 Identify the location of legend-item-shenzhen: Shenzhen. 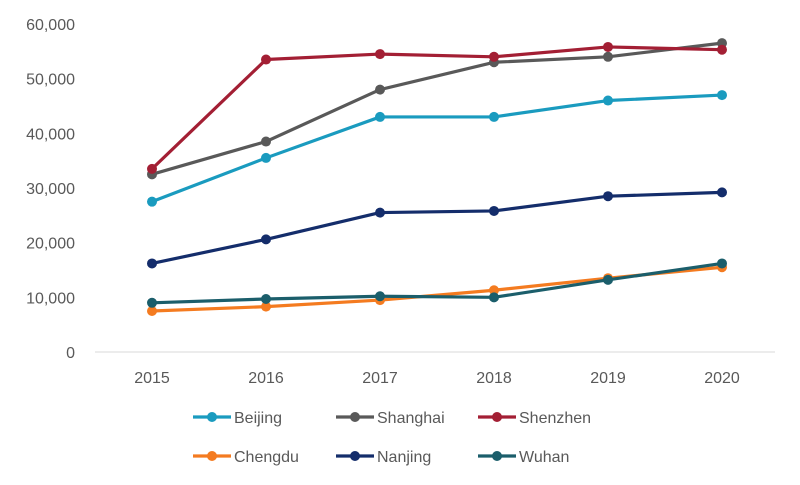
(534, 418).